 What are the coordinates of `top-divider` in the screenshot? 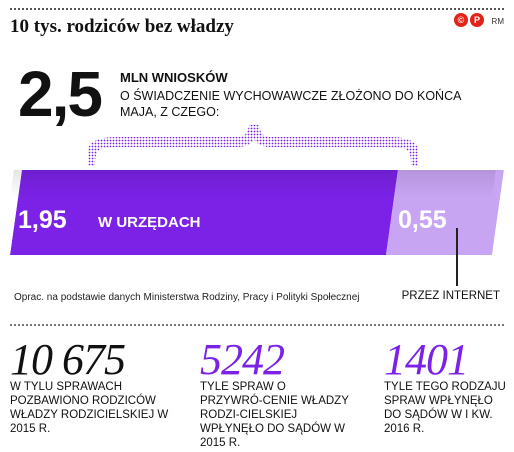 It's located at (257, 9).